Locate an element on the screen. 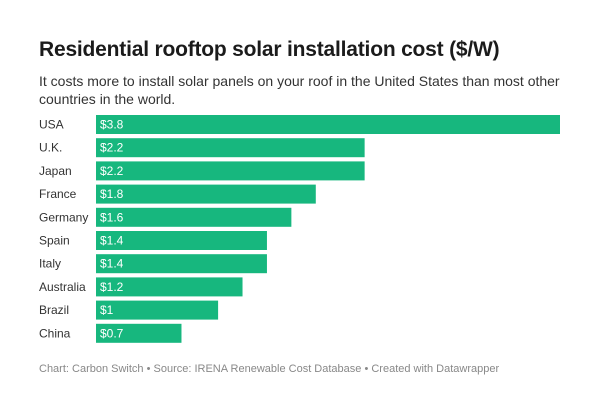 This screenshot has height=414, width=600. value-label: $1.6 is located at coordinates (112, 217).